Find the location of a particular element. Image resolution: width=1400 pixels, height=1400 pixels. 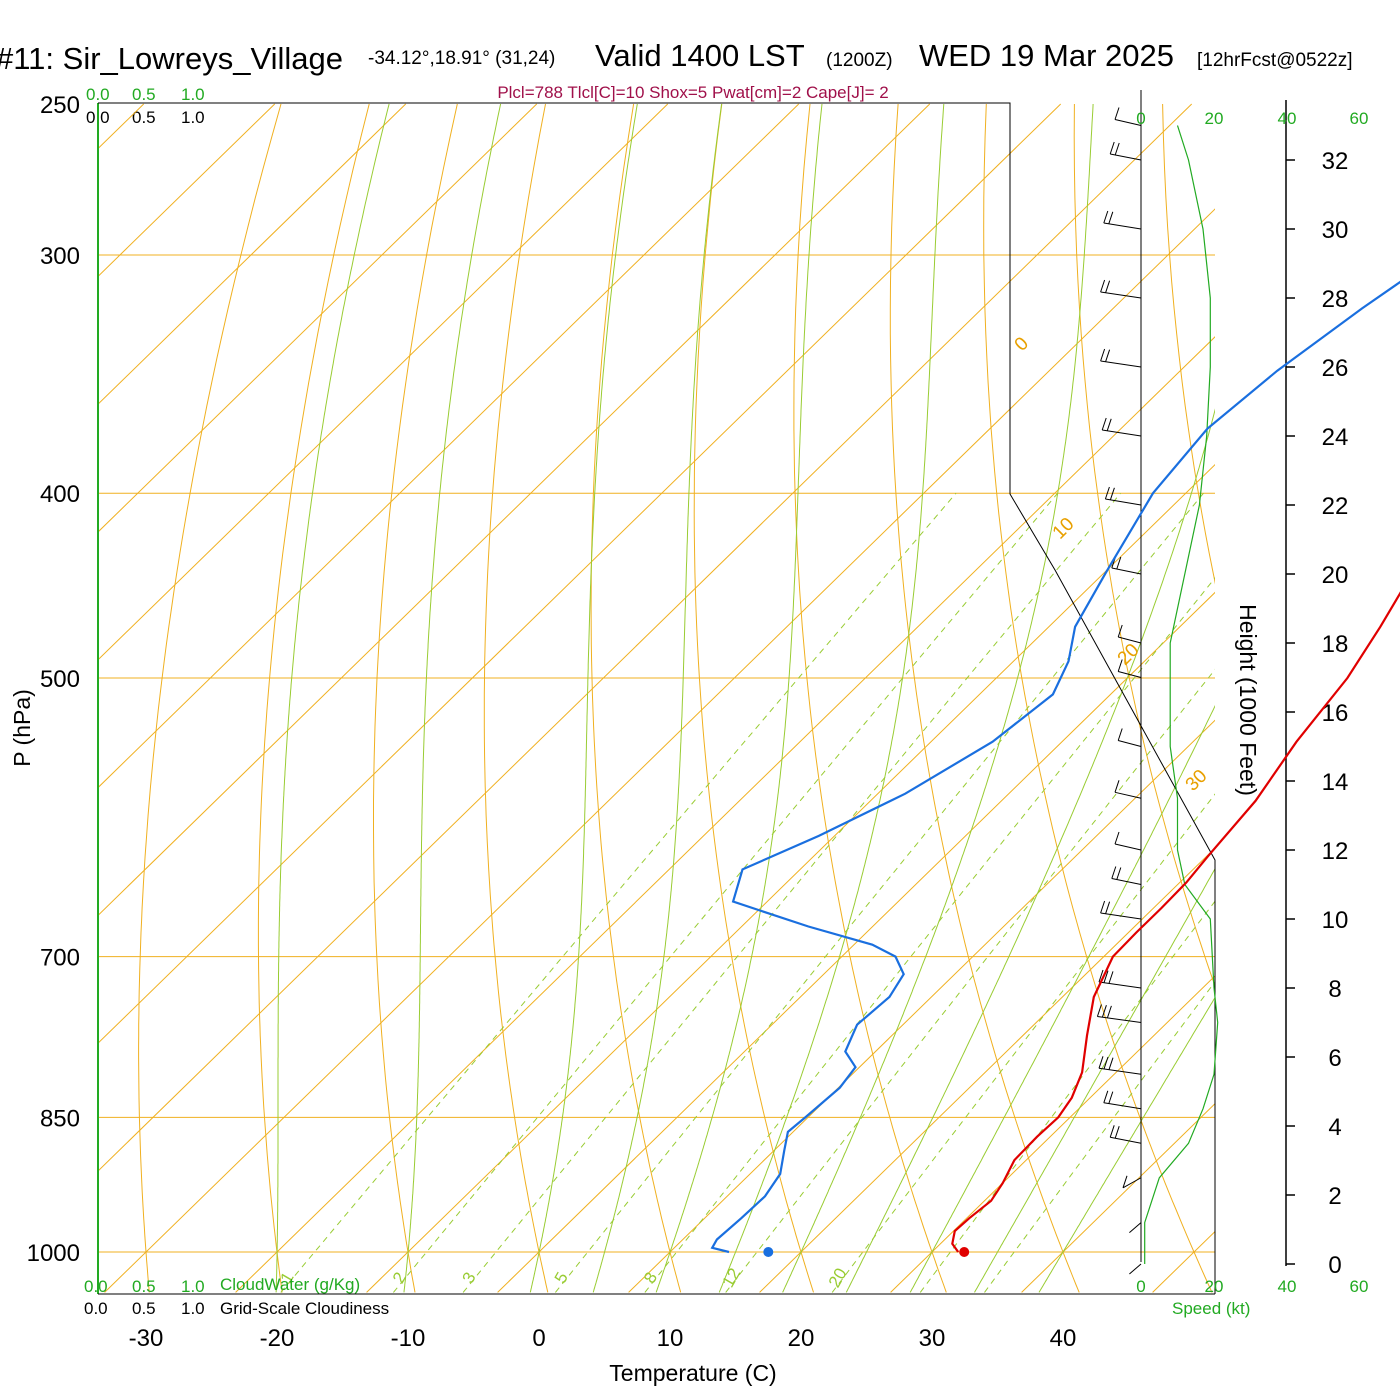

temperature-tick--30: -30 is located at coordinates (146, 1338).